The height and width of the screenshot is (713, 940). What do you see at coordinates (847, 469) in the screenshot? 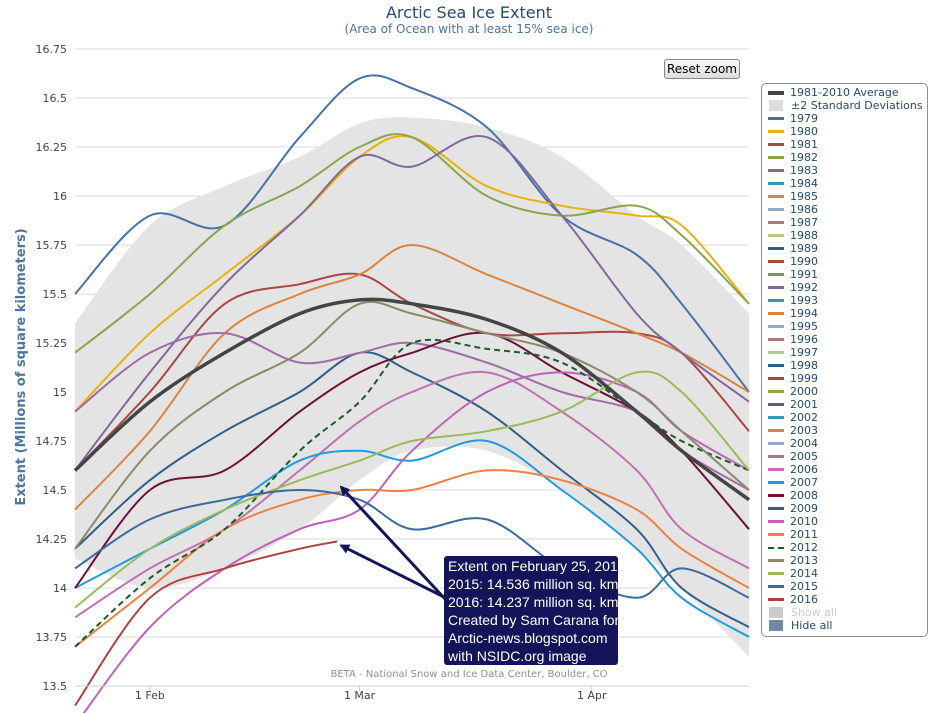
I see `legend-item-2006: 2006` at bounding box center [847, 469].